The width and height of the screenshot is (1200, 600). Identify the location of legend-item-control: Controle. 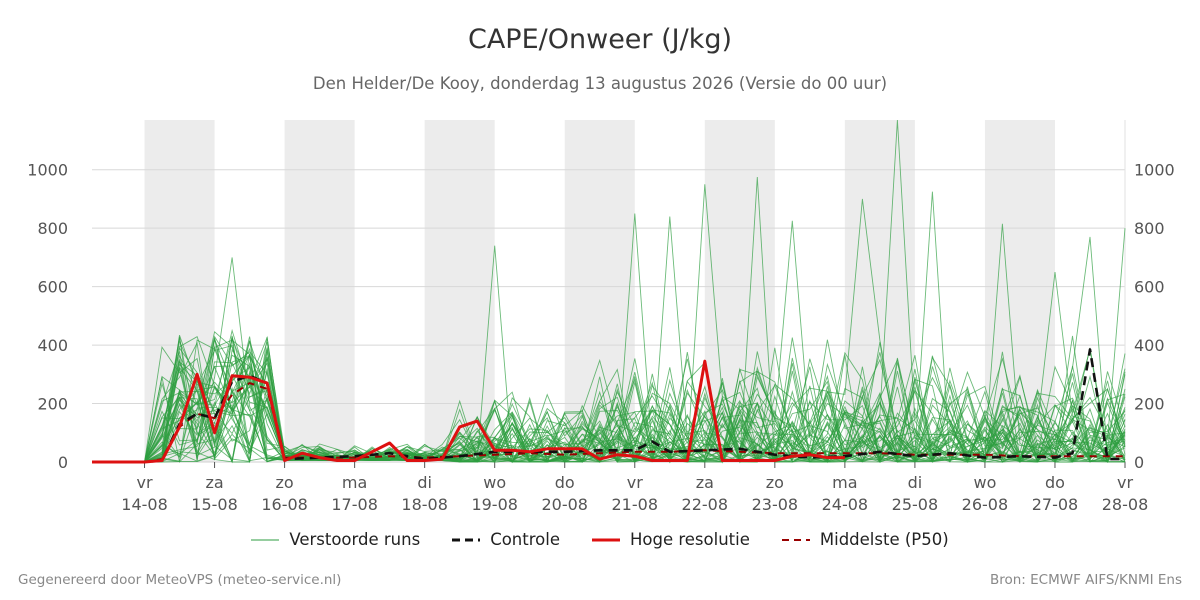
(506, 539).